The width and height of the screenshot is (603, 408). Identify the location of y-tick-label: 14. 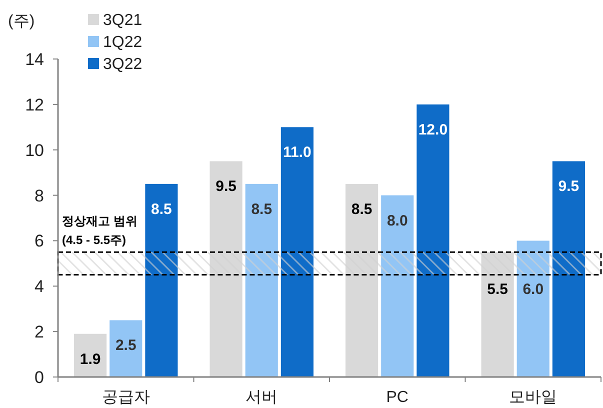
(34, 59).